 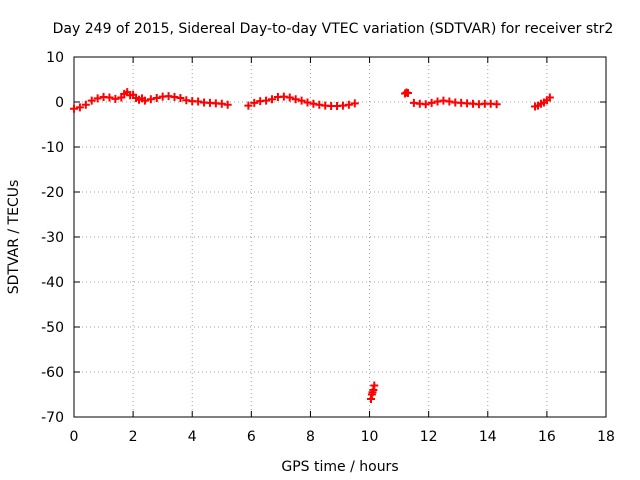 What do you see at coordinates (370, 437) in the screenshot?
I see `x-tick-label: 10` at bounding box center [370, 437].